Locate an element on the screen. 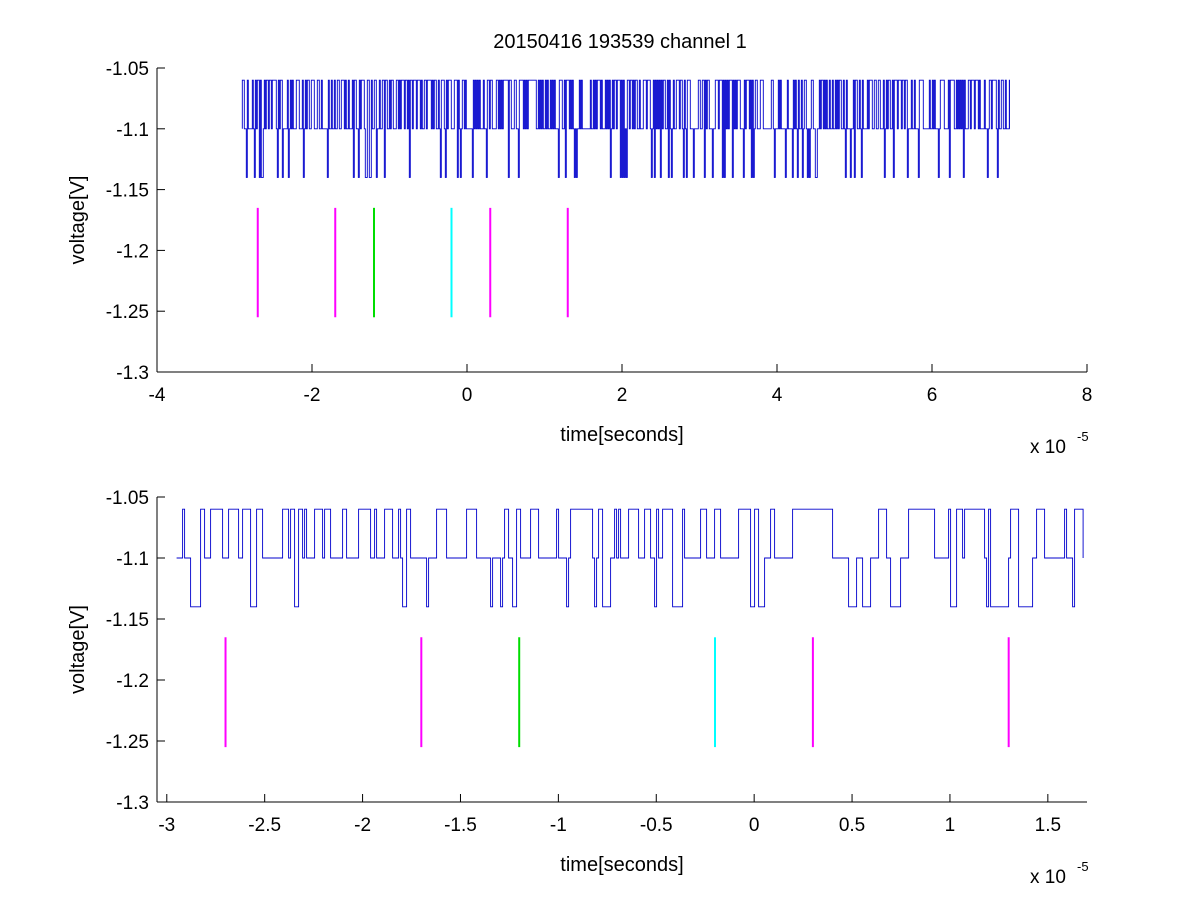  x-tick-label: 1 is located at coordinates (950, 825).